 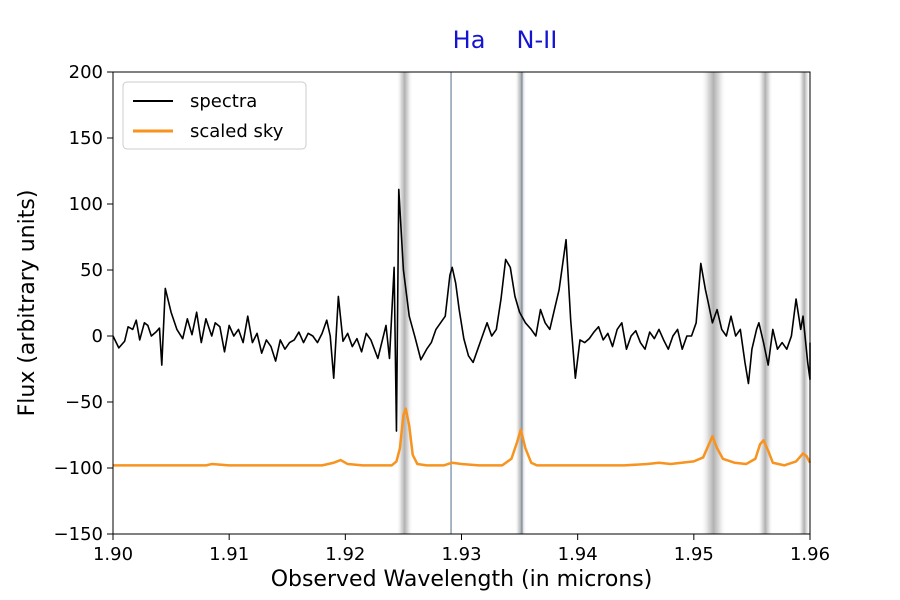 What do you see at coordinates (694, 554) in the screenshot?
I see `x-tick-label-5: 1.95` at bounding box center [694, 554].